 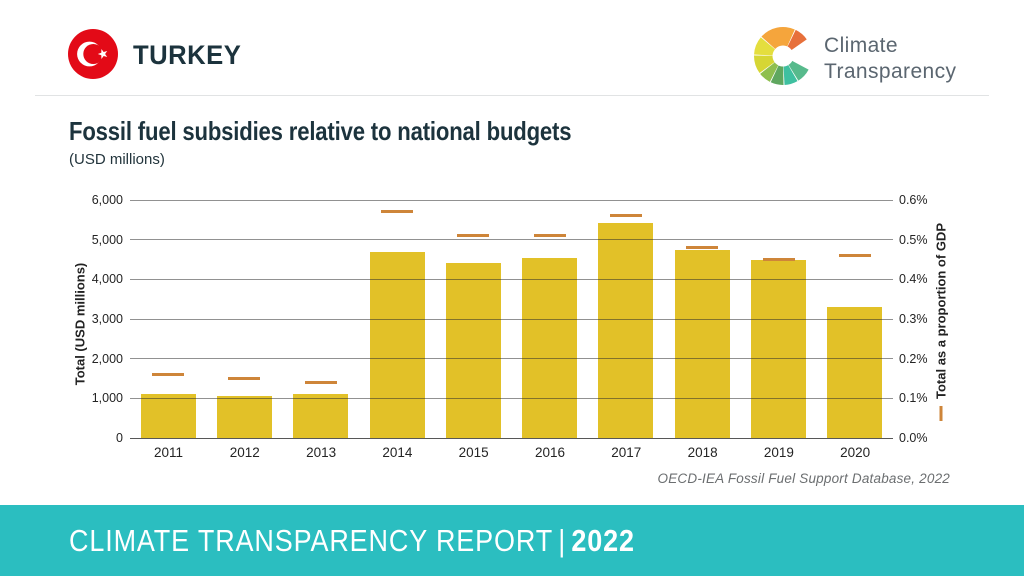 I want to click on footer-report-title: CLIMATE TRANSPARENCY REPORT, so click(x=311, y=540).